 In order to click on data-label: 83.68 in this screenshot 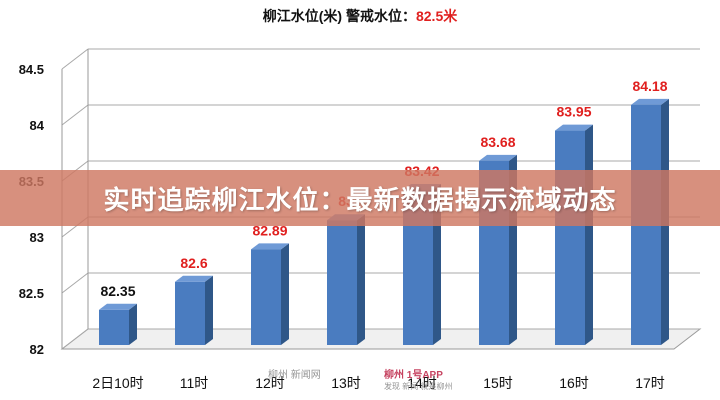, I will do `click(497, 142)`.